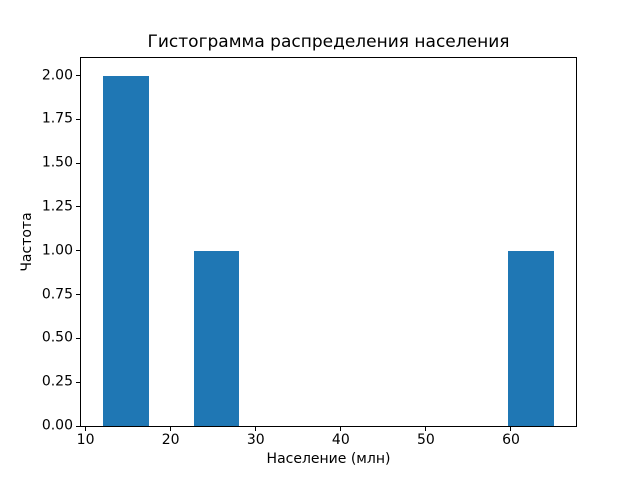 Image resolution: width=640 pixels, height=480 pixels. What do you see at coordinates (328, 42) in the screenshot?
I see `chart-title: Гистограмма распределения населения` at bounding box center [328, 42].